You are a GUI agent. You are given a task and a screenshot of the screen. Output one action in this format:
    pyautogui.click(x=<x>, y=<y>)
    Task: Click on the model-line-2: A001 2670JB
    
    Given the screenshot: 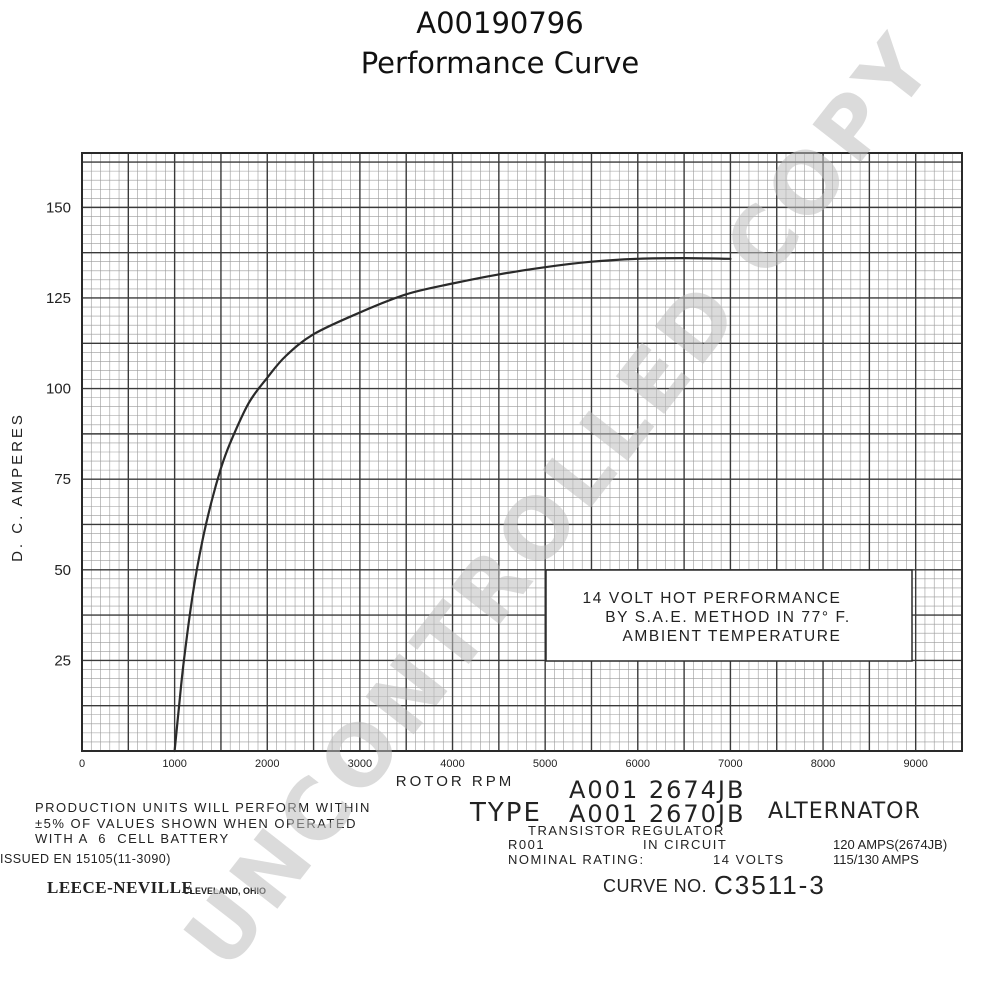 What is the action you would take?
    pyautogui.click(x=657, y=814)
    